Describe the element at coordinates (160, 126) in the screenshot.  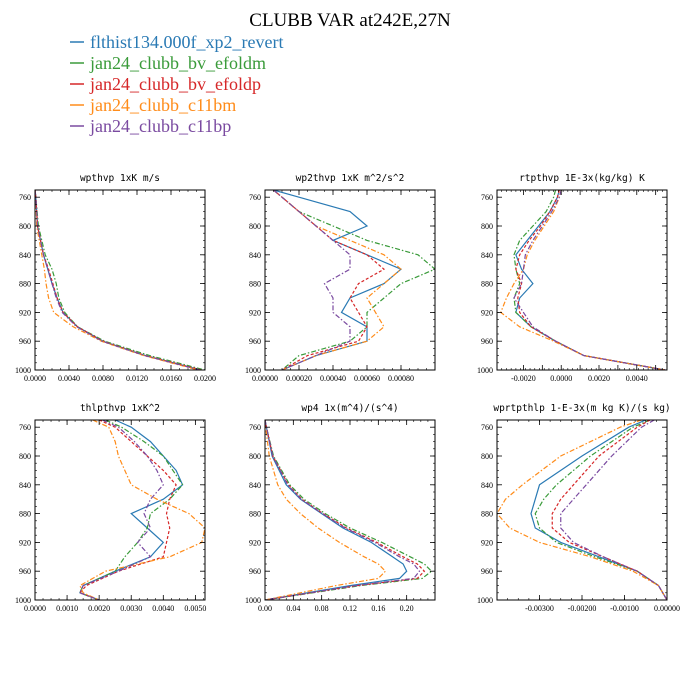
I see `legend-entry: jan24_clubb_c11bp` at that location.